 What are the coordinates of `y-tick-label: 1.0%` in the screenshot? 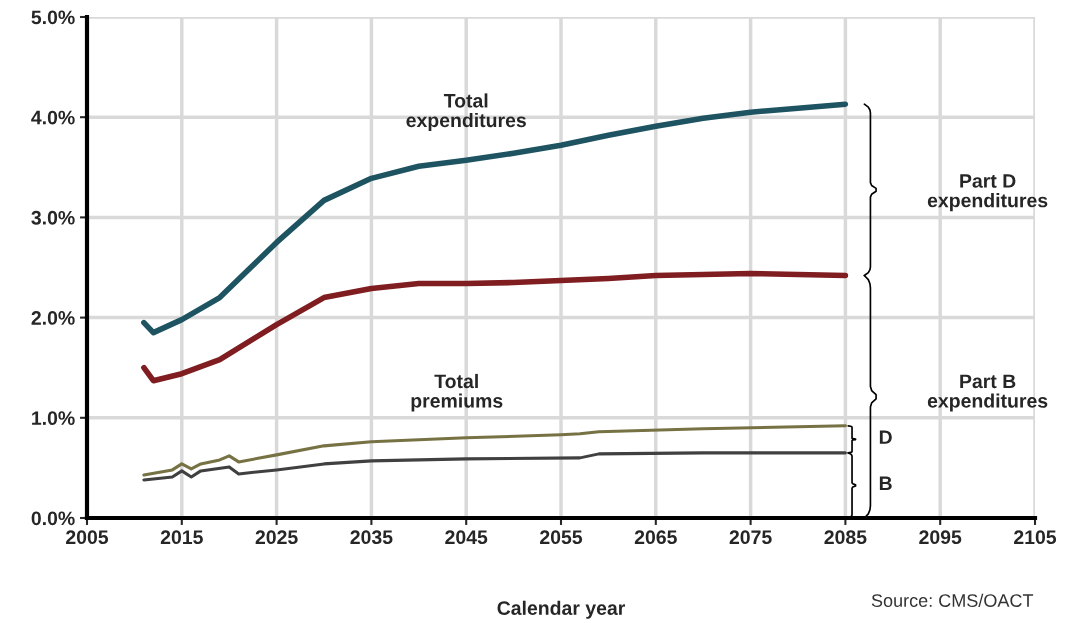 It's located at (53, 418).